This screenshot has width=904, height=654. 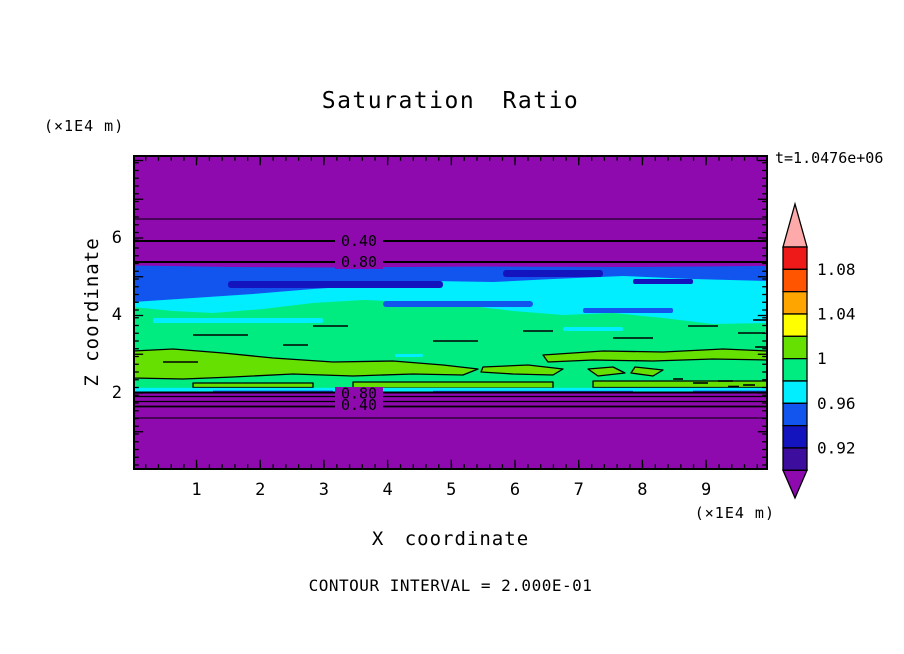 What do you see at coordinates (515, 490) in the screenshot?
I see `x-tick-label-6: 6` at bounding box center [515, 490].